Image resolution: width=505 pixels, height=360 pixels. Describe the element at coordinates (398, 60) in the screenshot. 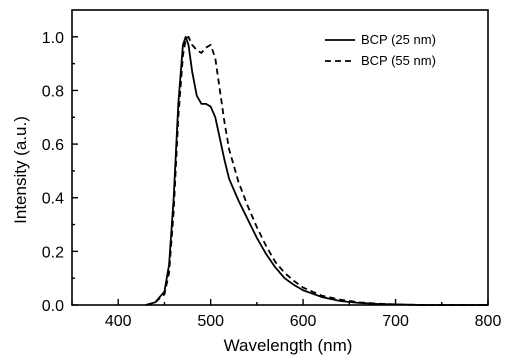

I see `legend-label: BCP (55 nm)` at that location.